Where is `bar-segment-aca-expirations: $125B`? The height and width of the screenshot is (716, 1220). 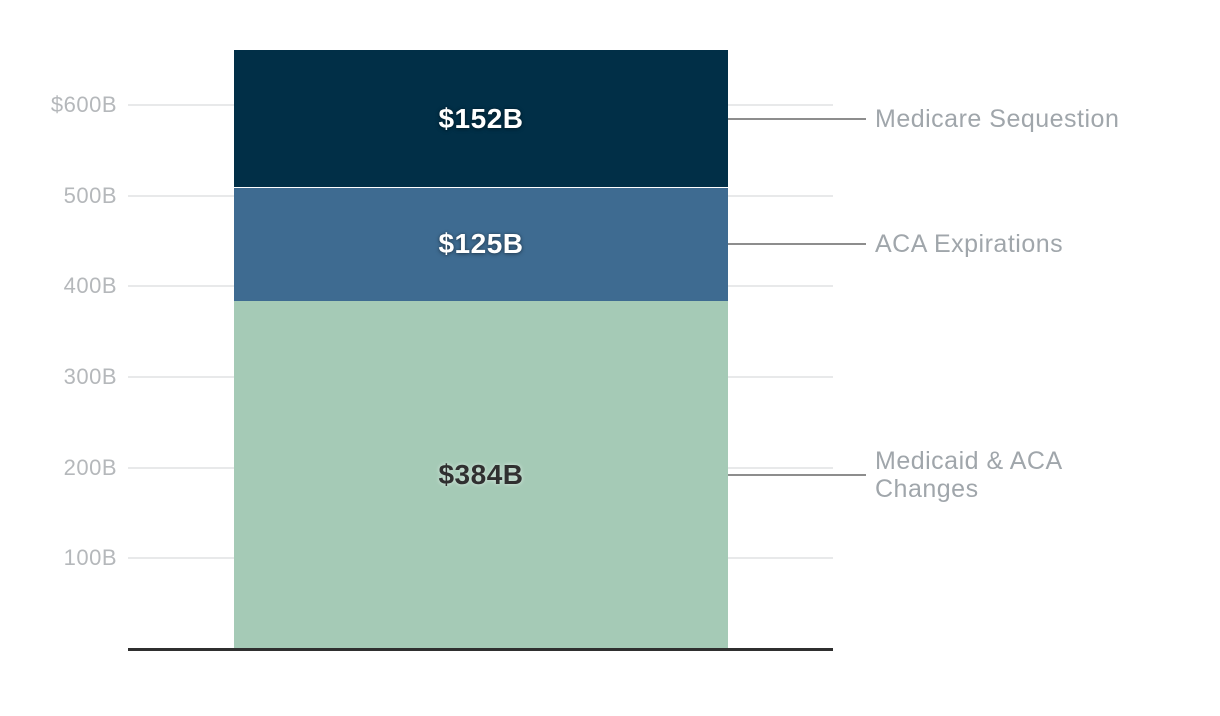
bar-segment-aca-expirations: $125B is located at coordinates (481, 244).